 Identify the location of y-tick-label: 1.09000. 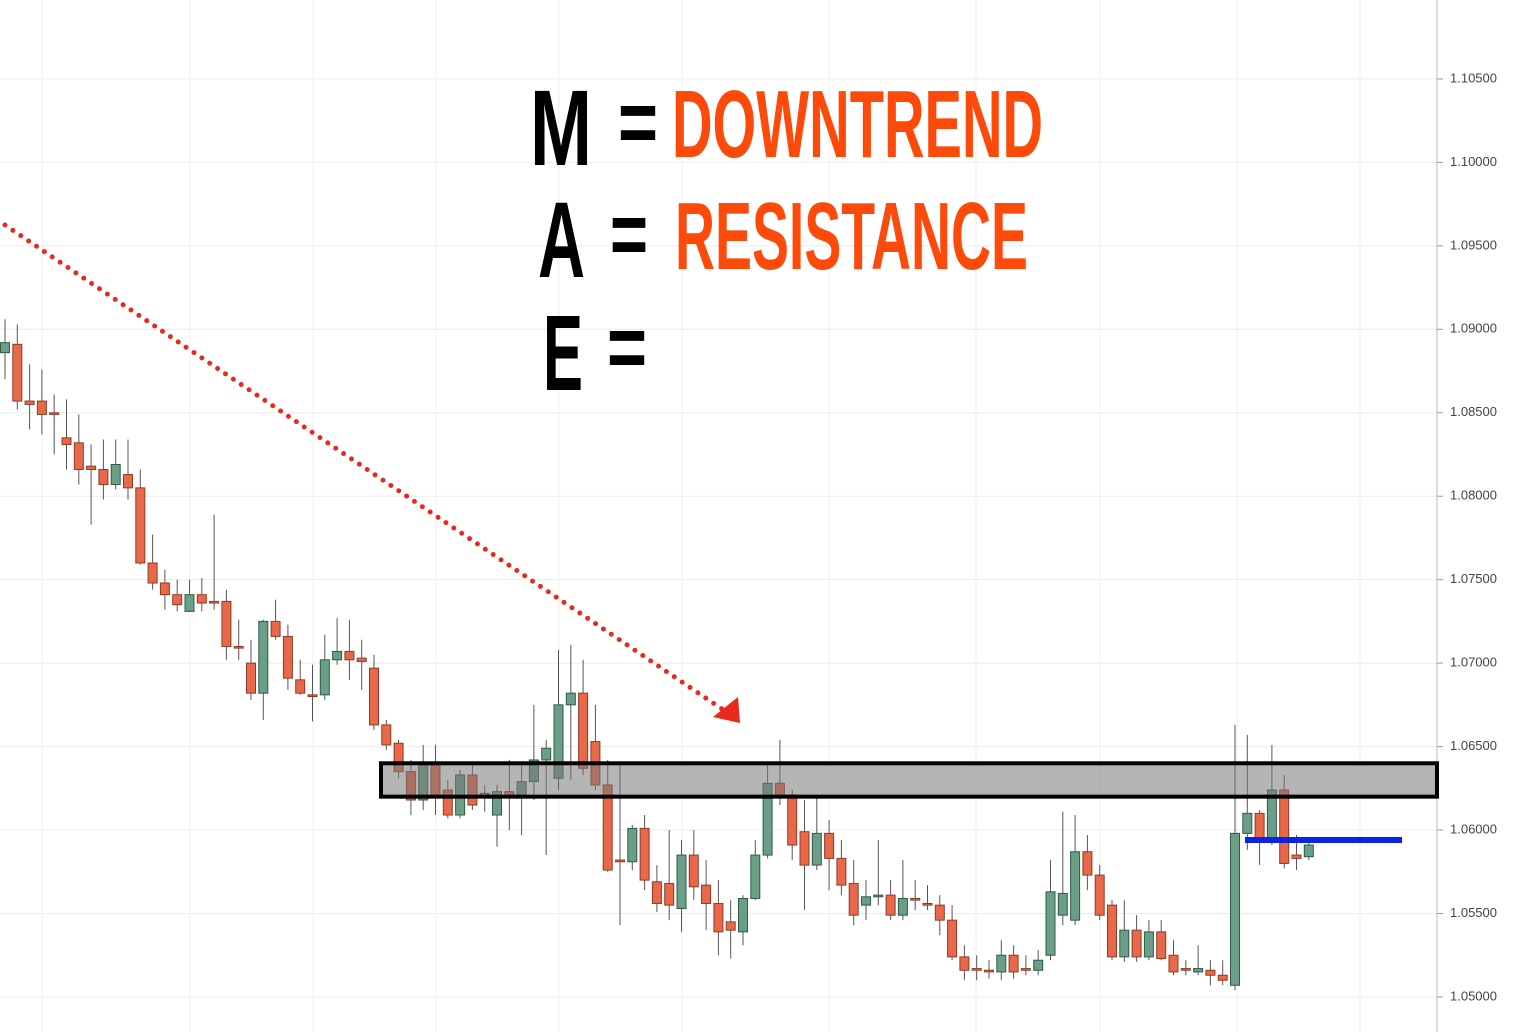
(1473, 328).